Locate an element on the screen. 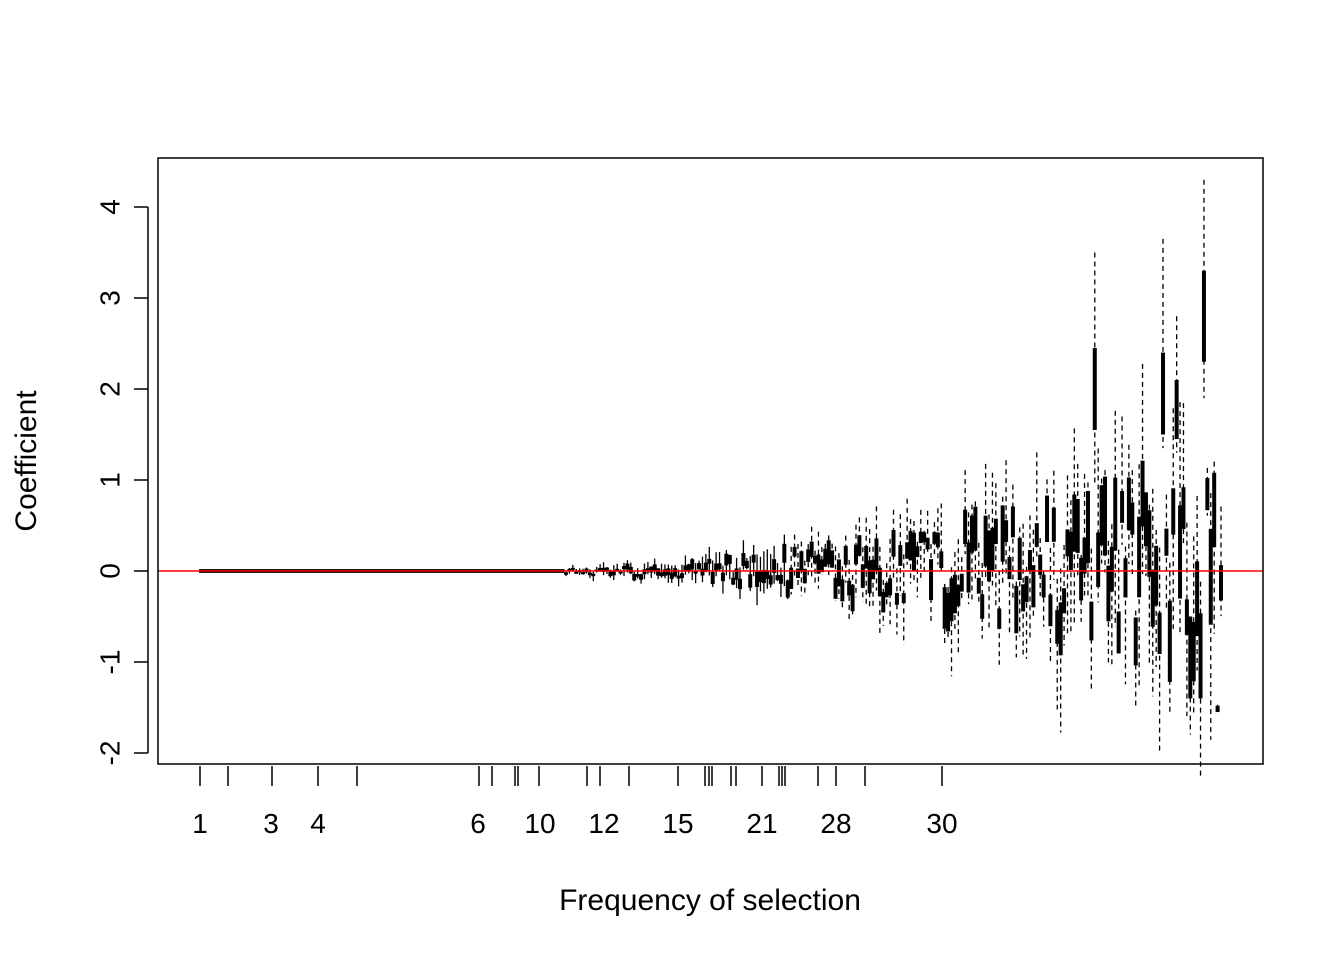 The image size is (1344, 960). x-tick-label: 12 is located at coordinates (603, 823).